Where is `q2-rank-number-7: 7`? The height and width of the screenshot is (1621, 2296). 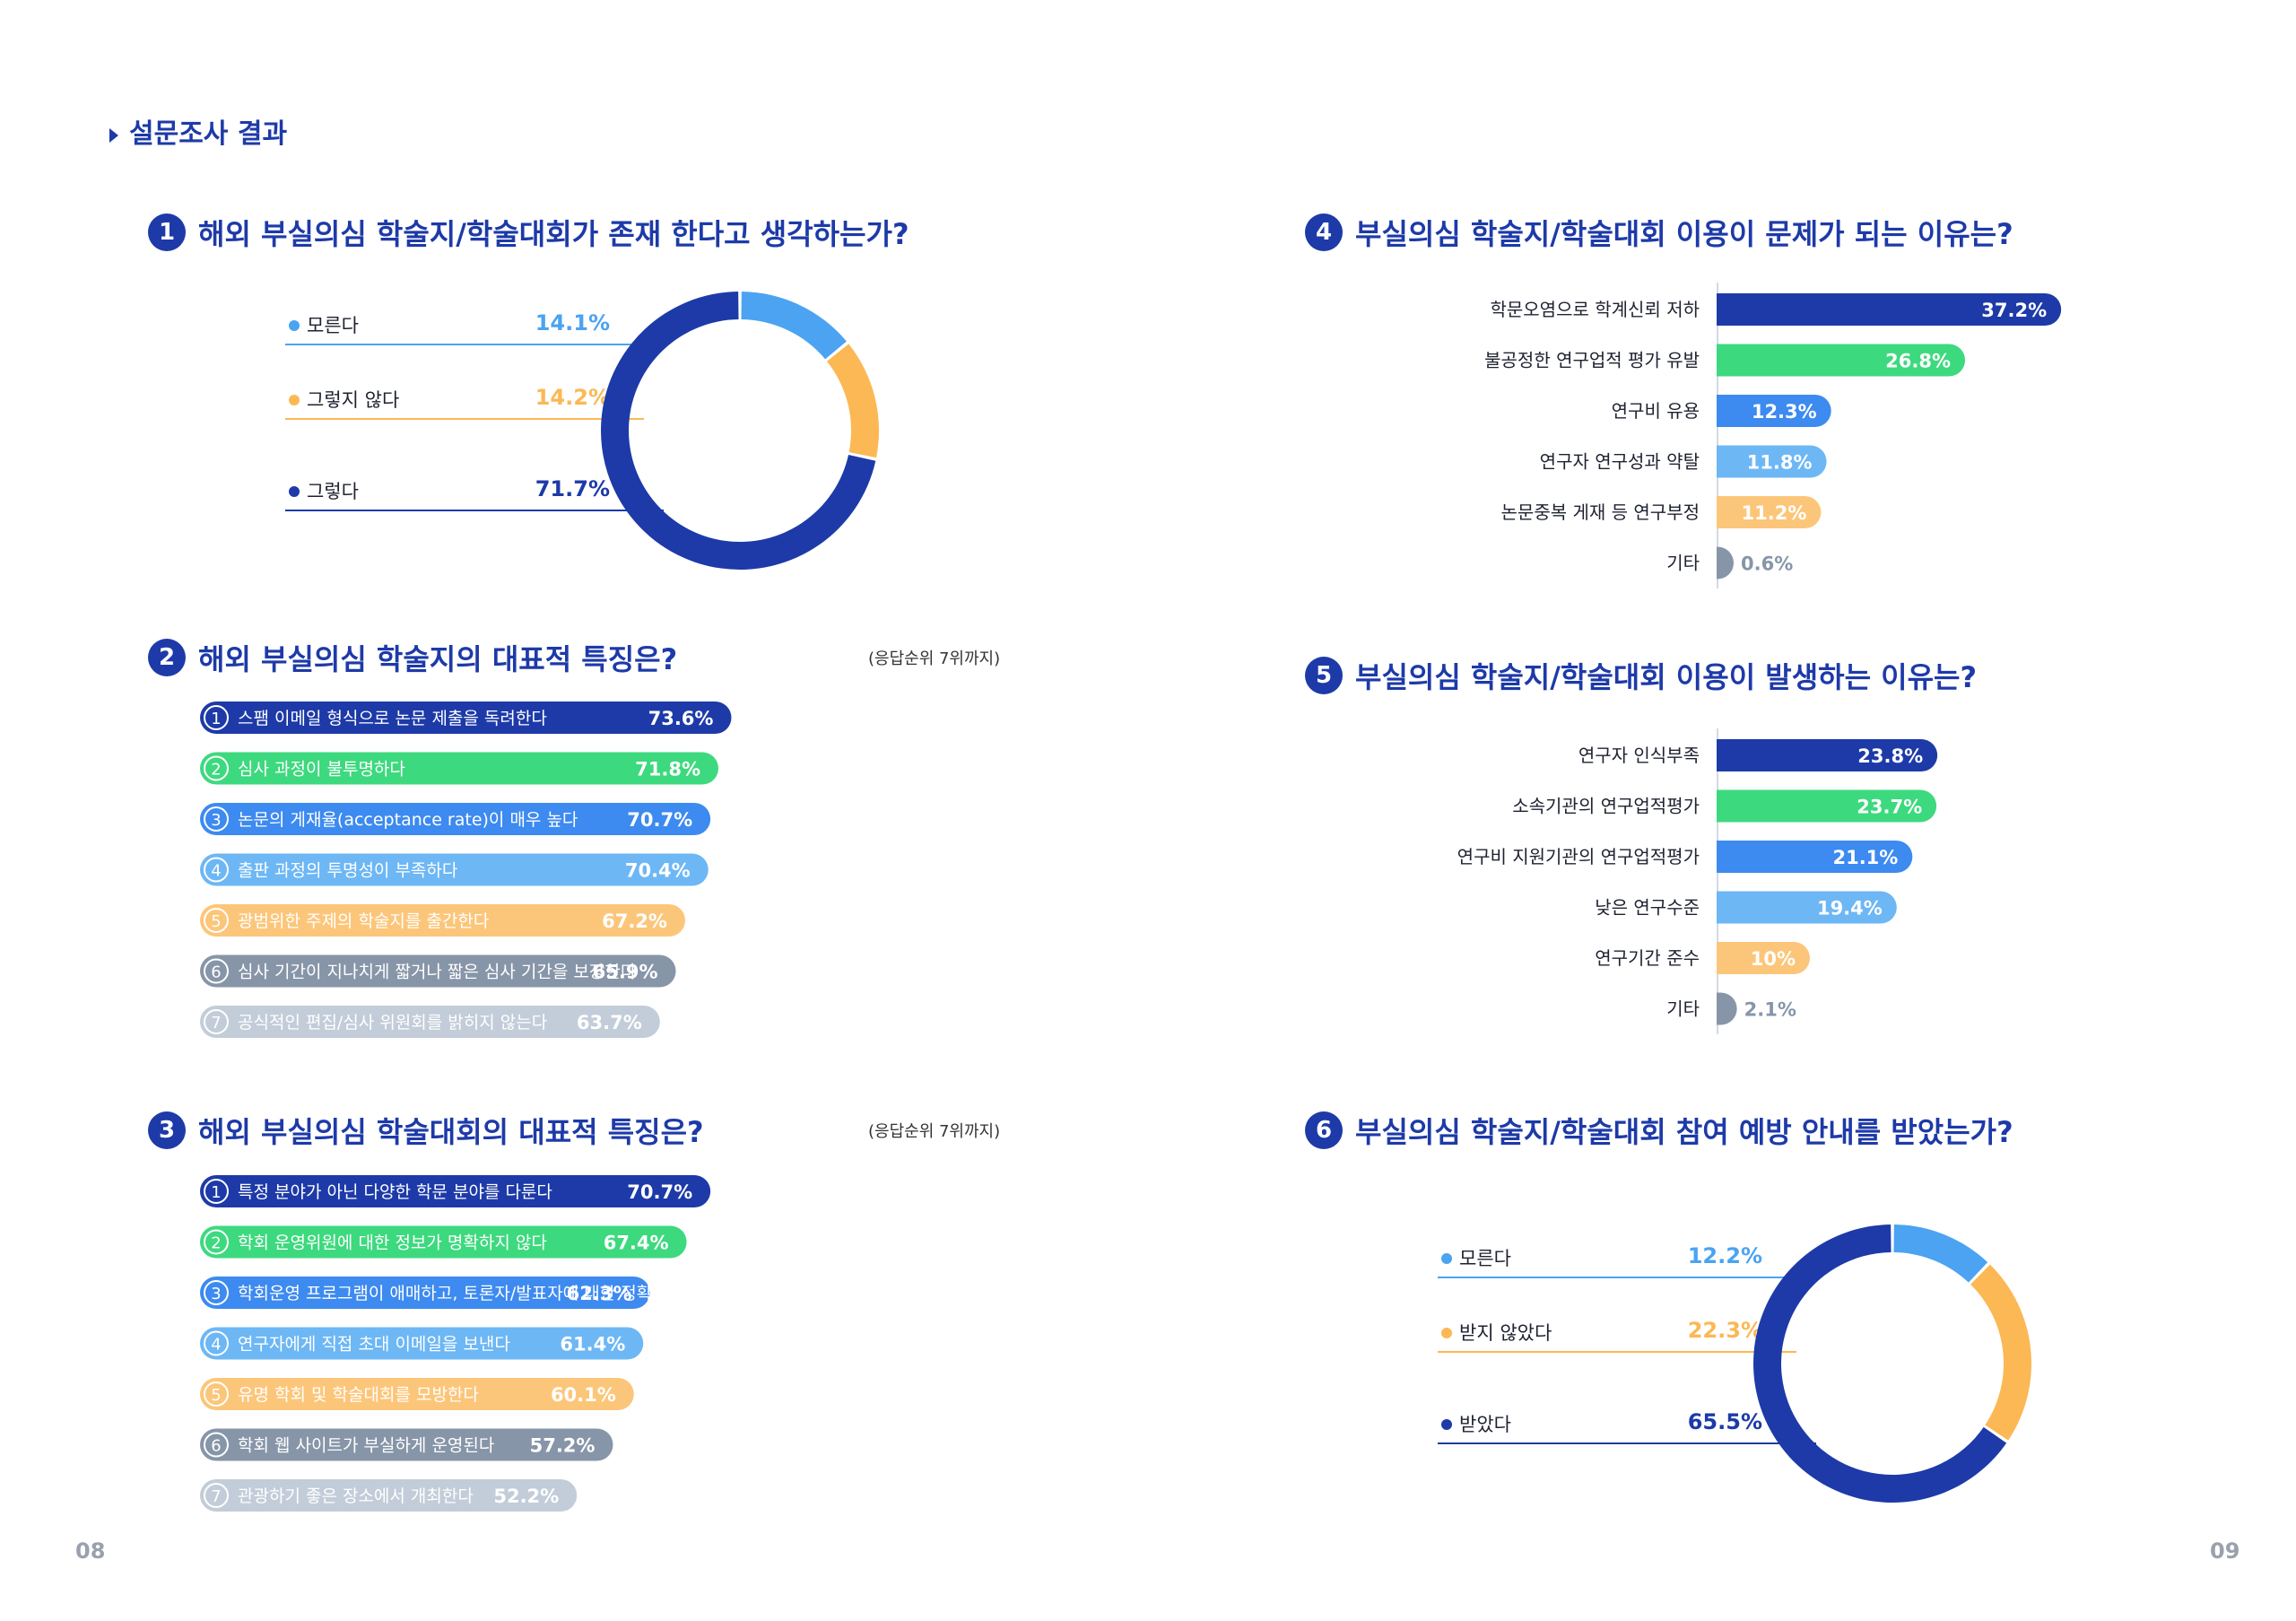
q2-rank-number-7: 7 is located at coordinates (216, 1023).